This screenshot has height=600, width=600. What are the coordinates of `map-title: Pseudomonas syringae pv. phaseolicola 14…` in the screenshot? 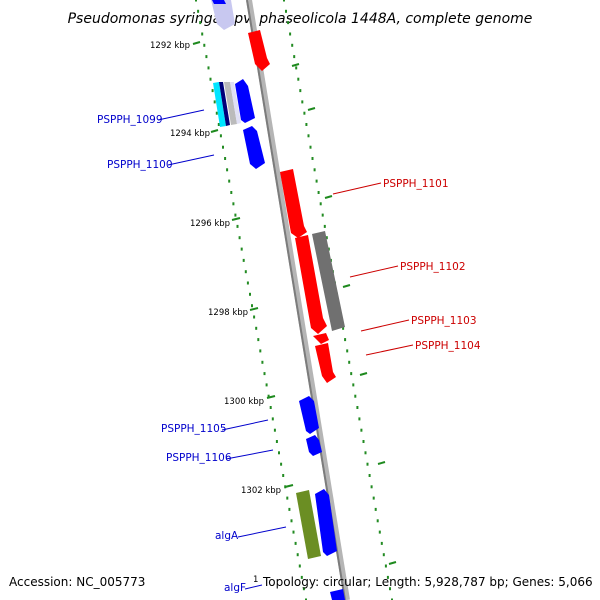 It's located at (300, 19).